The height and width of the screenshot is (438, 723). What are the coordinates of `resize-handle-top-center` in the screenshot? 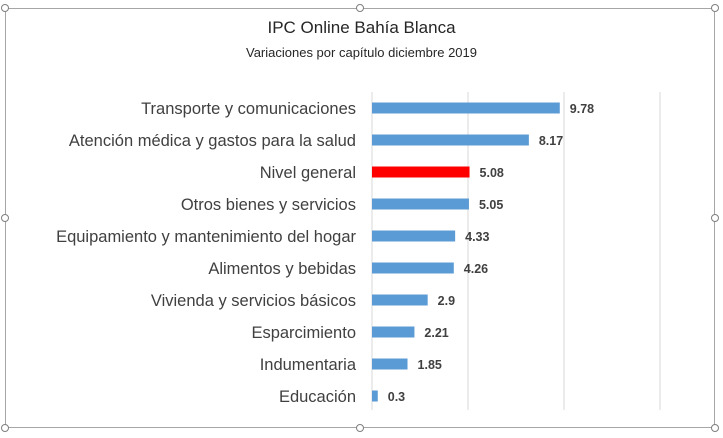 It's located at (360, 8).